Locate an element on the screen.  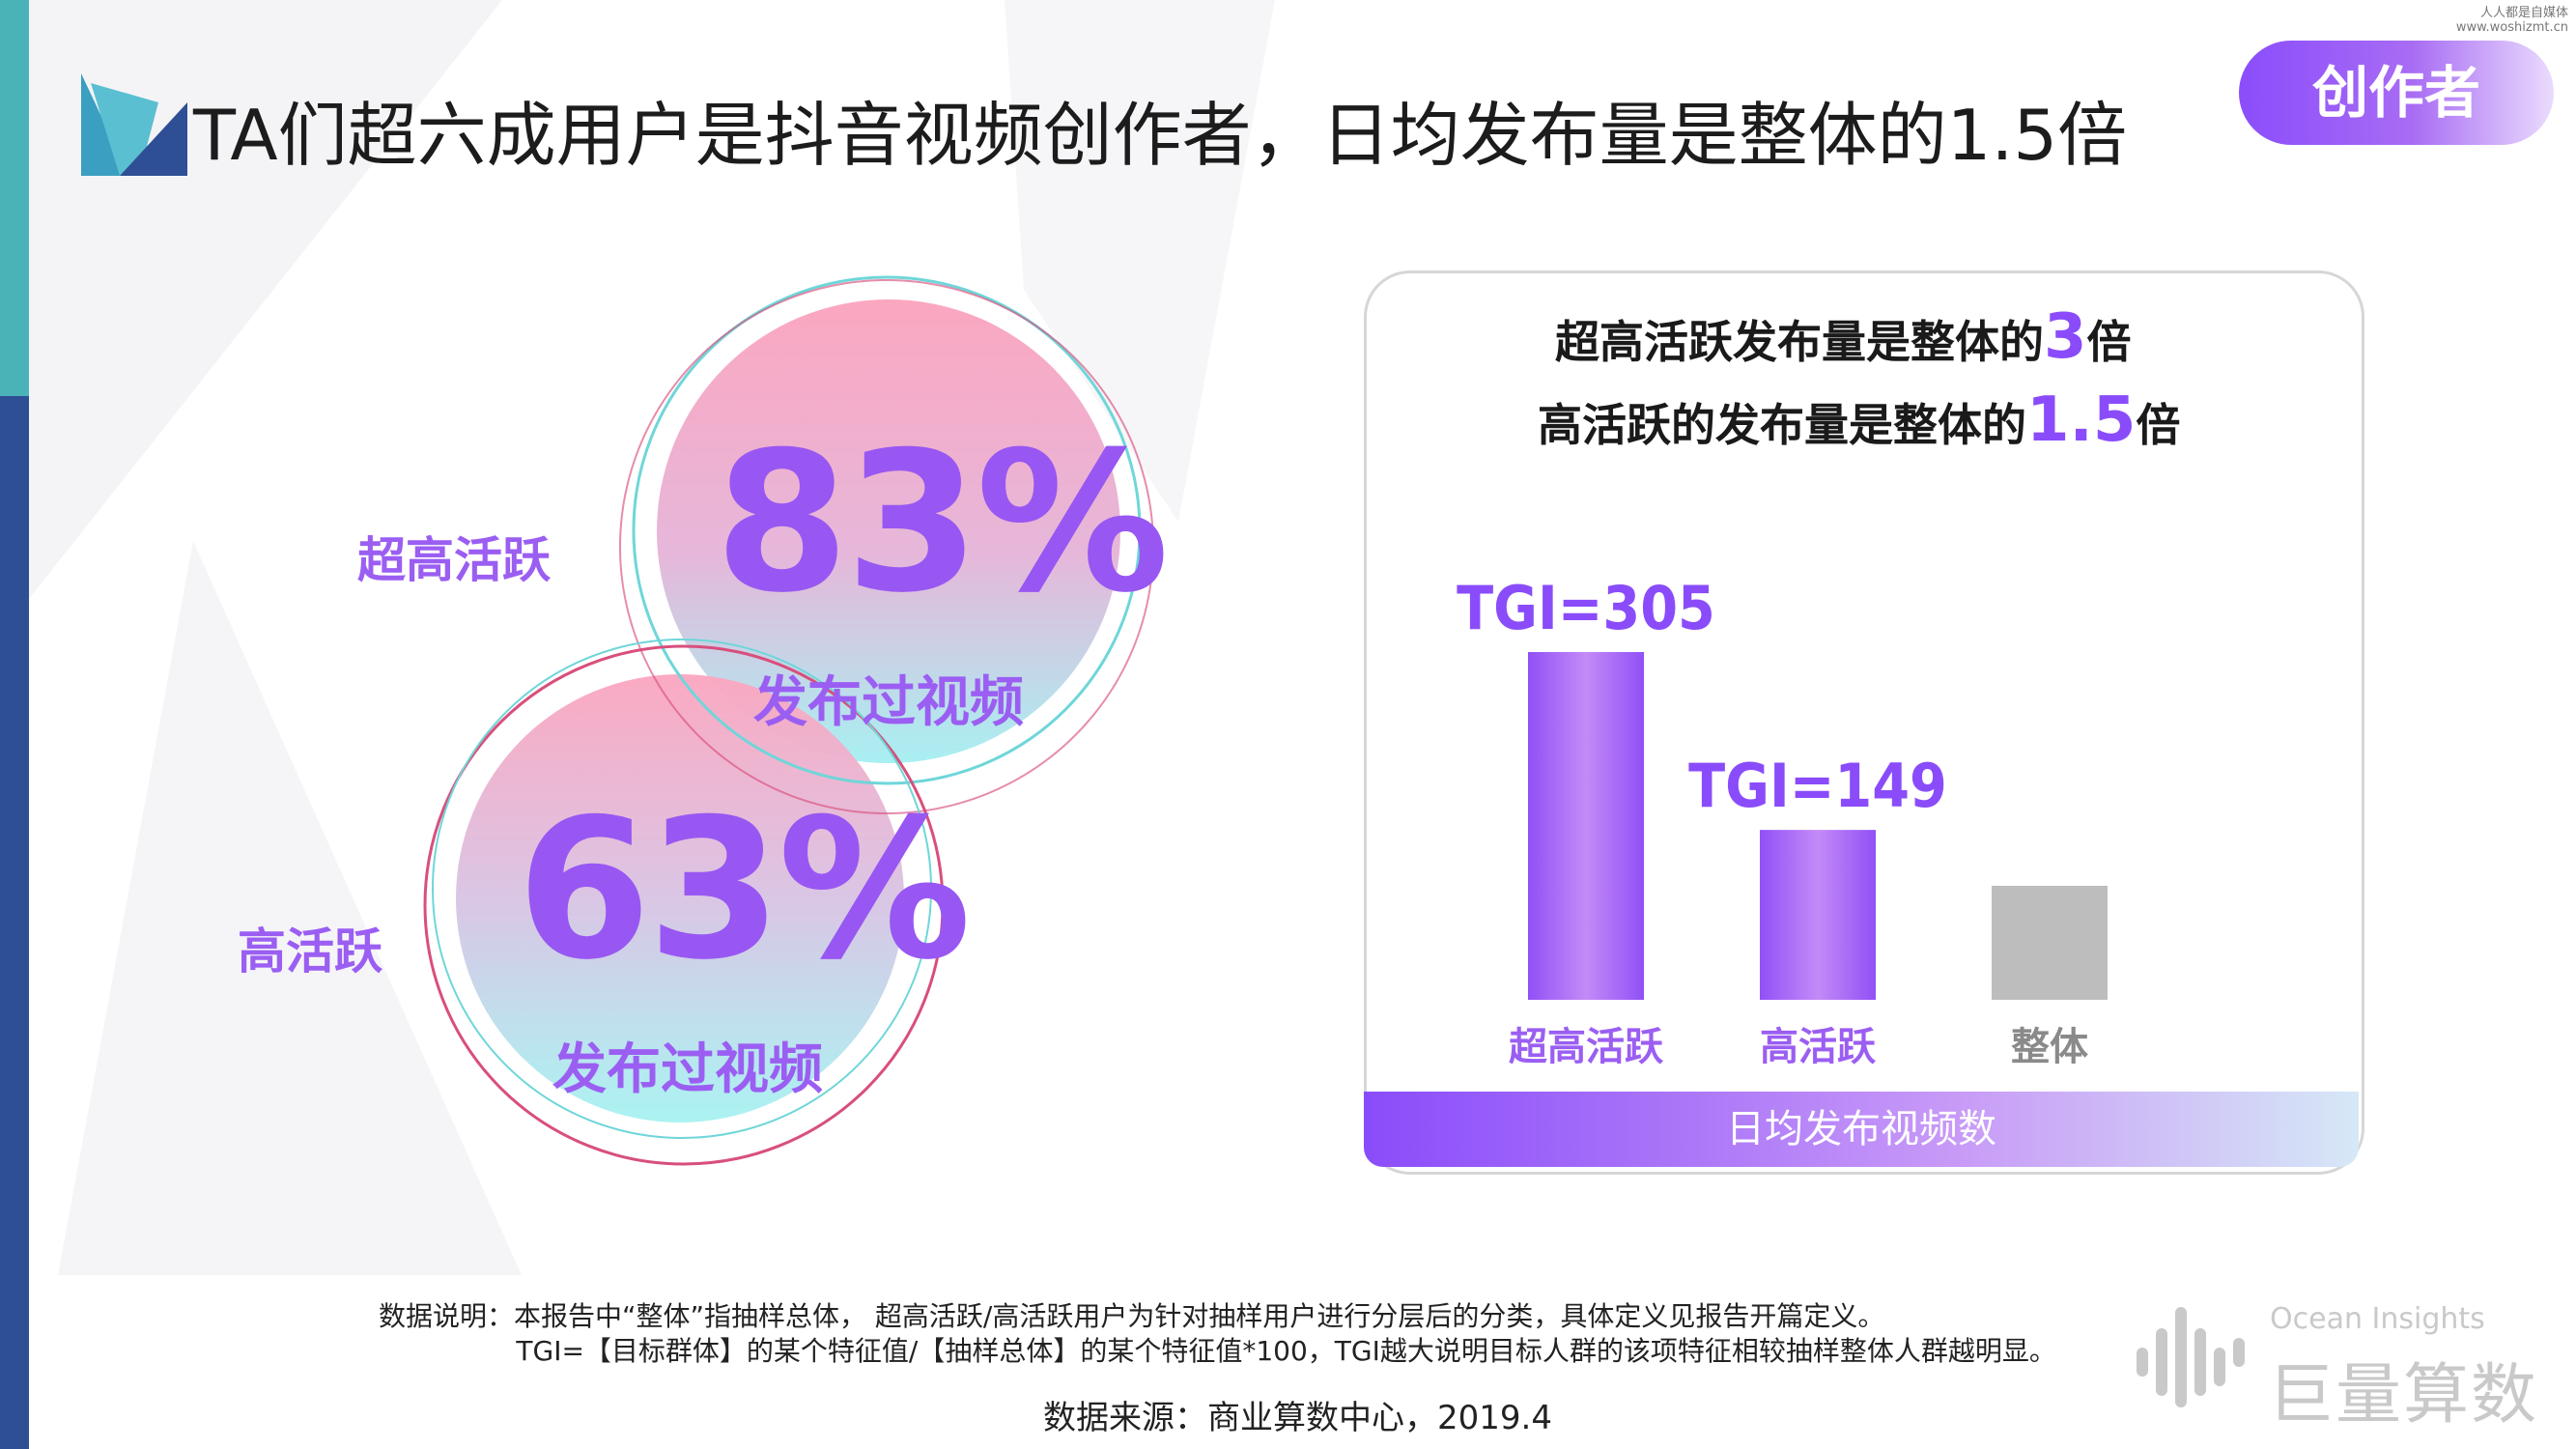
brand-name-cn: 巨量算数 is located at coordinates (2403, 1395).